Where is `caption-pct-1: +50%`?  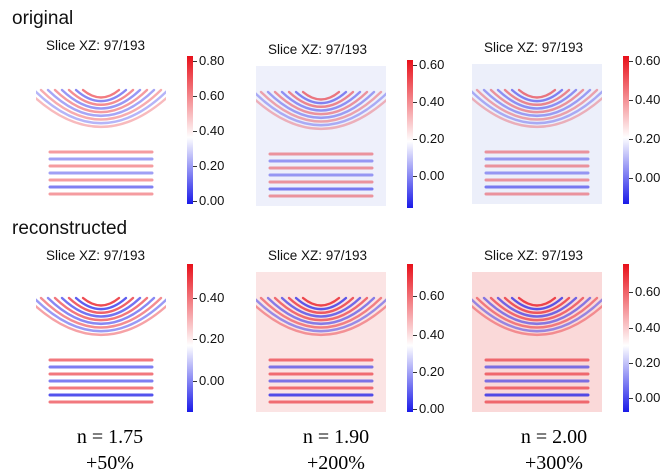 caption-pct-1: +50% is located at coordinates (110, 463).